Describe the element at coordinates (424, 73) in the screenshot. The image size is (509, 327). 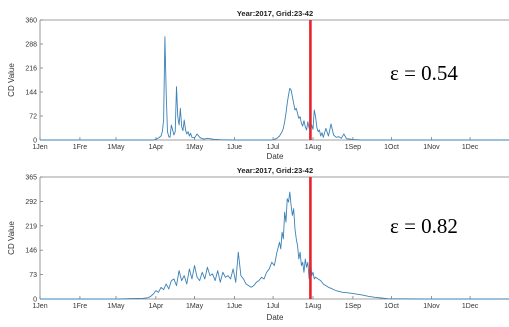
I see `epsilon-annotation: ε = 0.54` at that location.